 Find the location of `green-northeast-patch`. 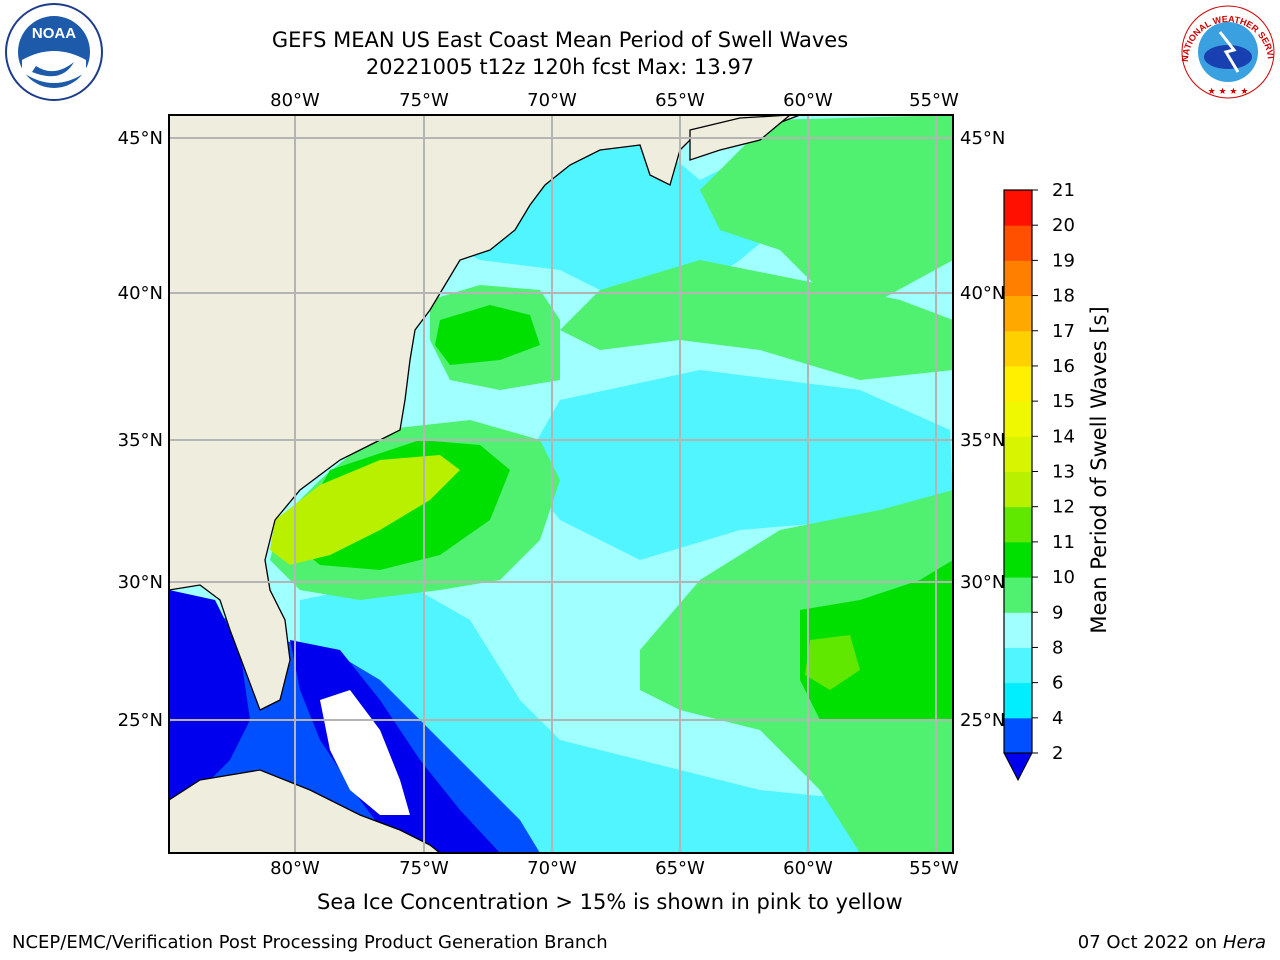

green-northeast-patch is located at coordinates (826, 207).